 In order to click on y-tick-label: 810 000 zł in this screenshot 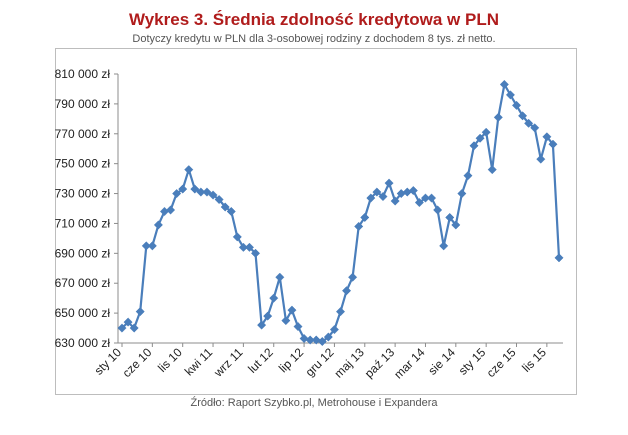, I will do `click(83, 74)`.